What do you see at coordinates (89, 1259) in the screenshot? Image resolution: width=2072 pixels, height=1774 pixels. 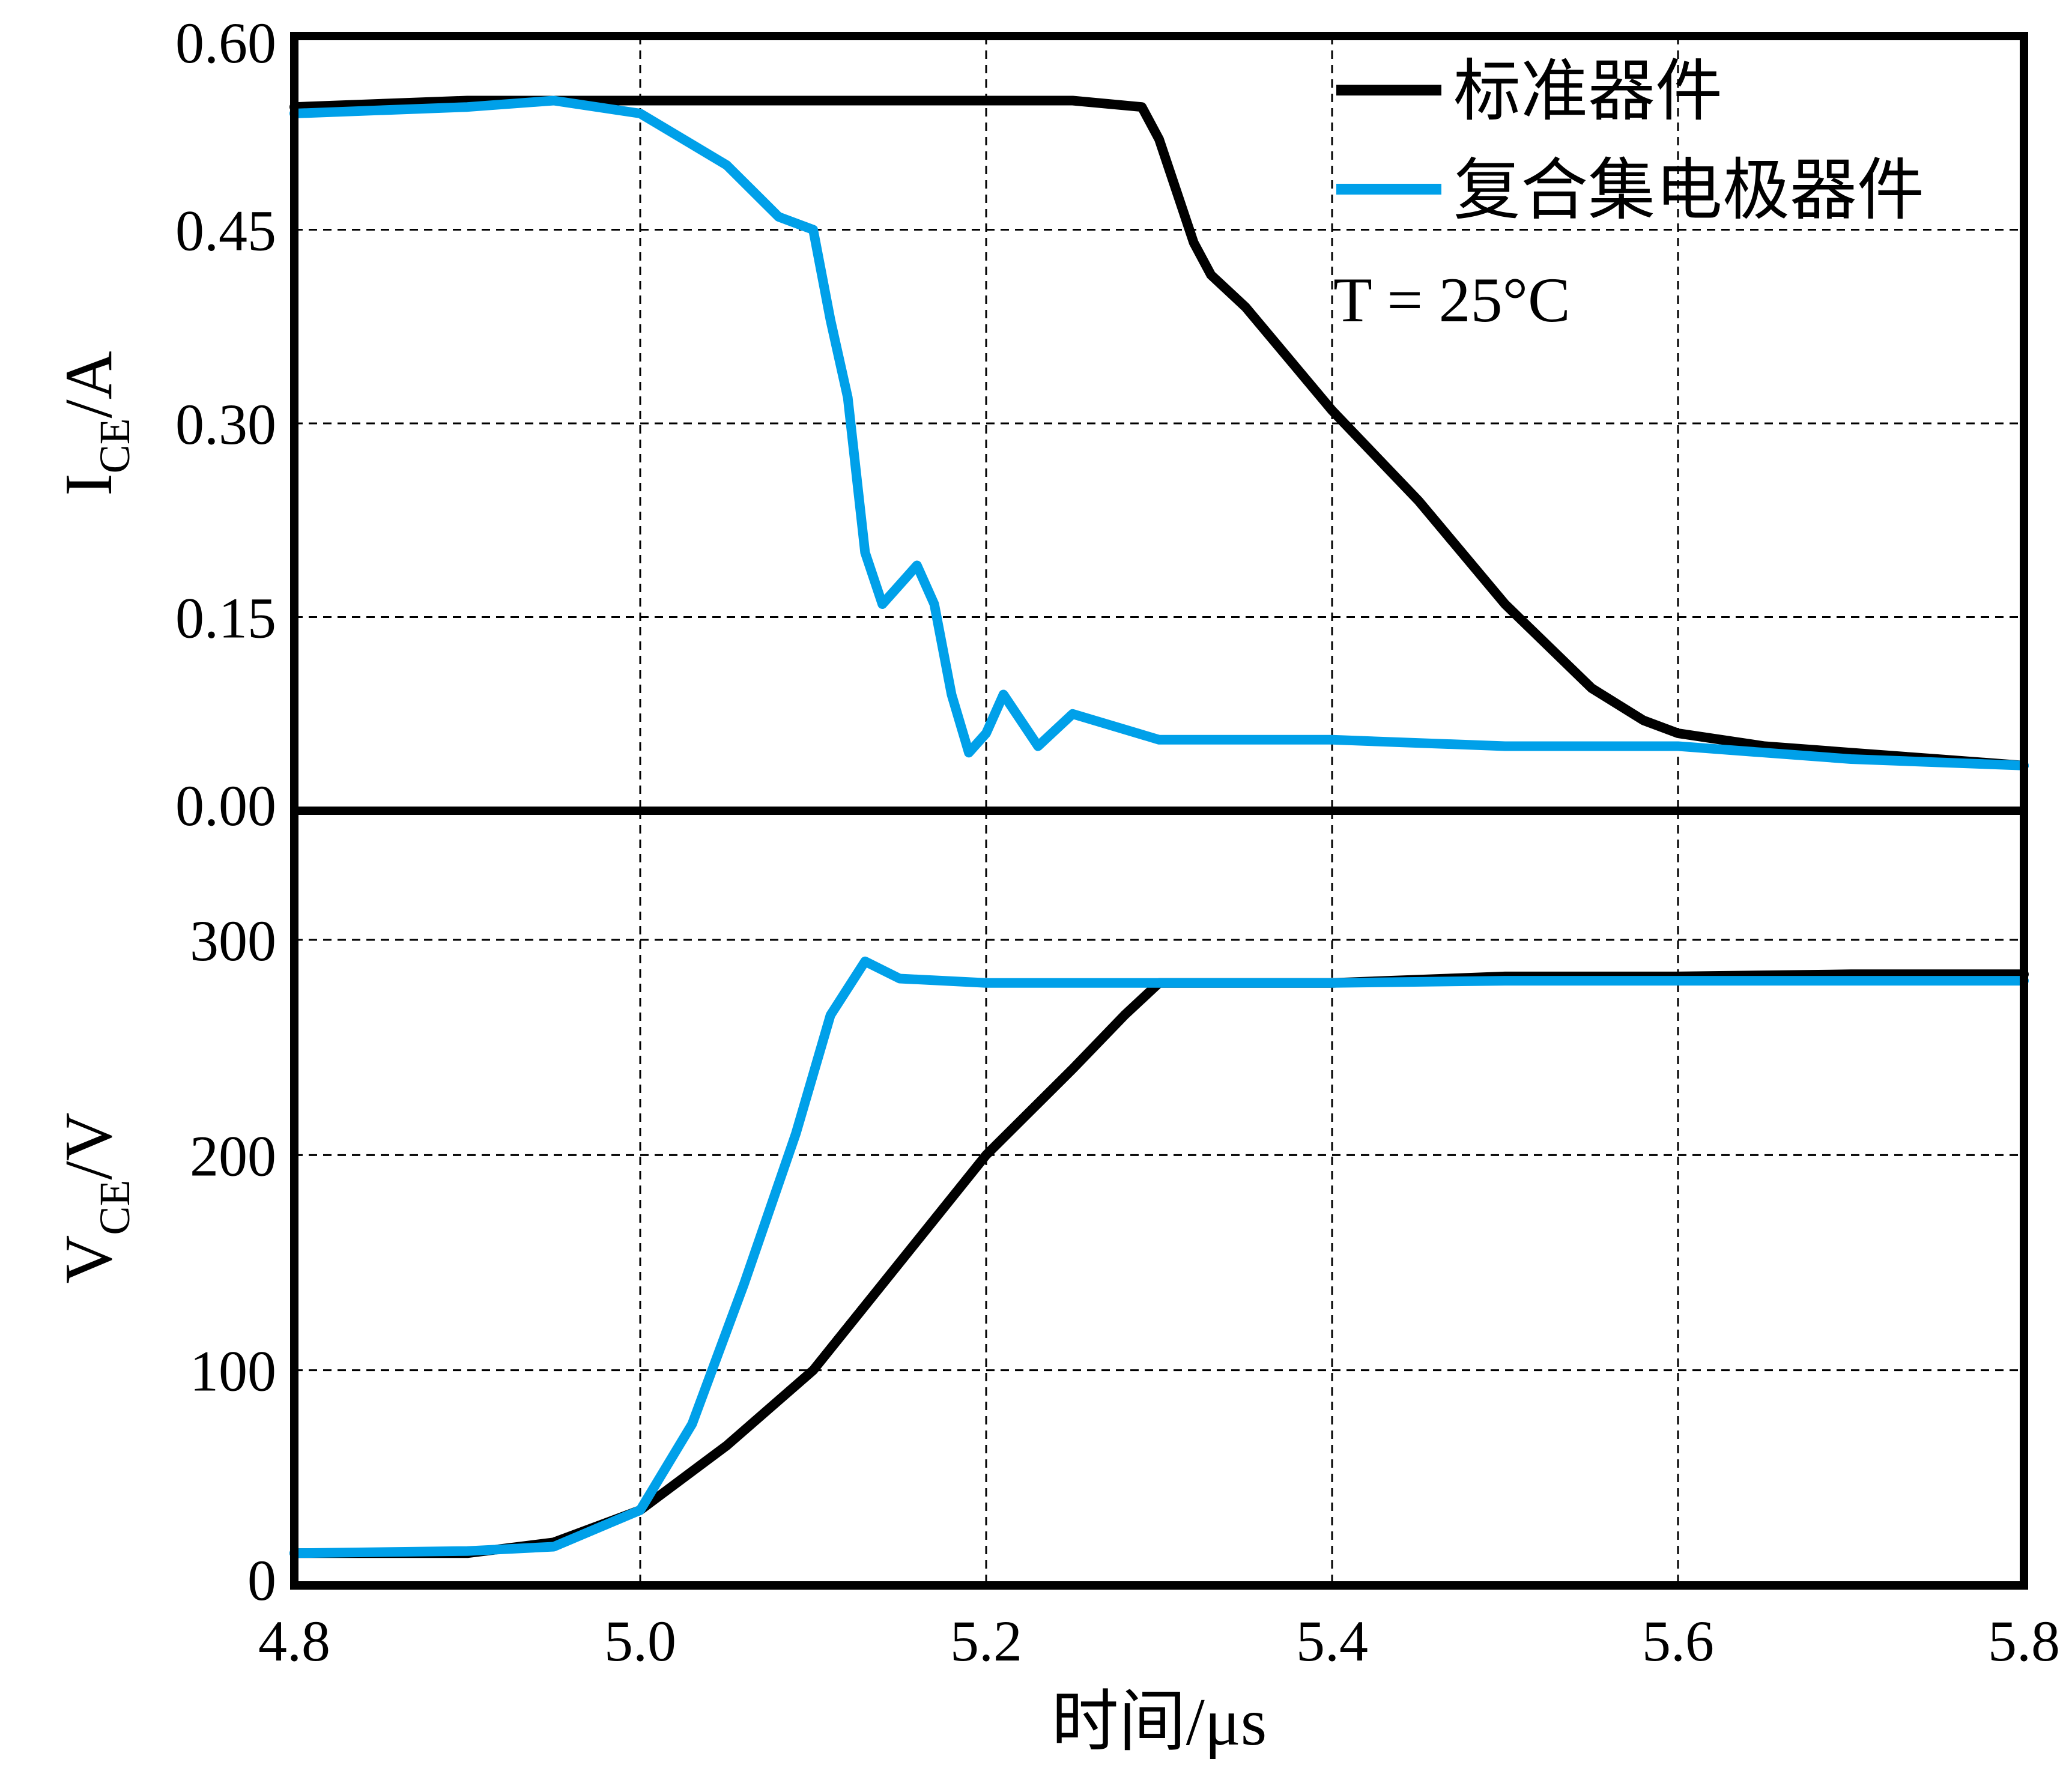 I see `y-axis-title-main: V` at bounding box center [89, 1259].